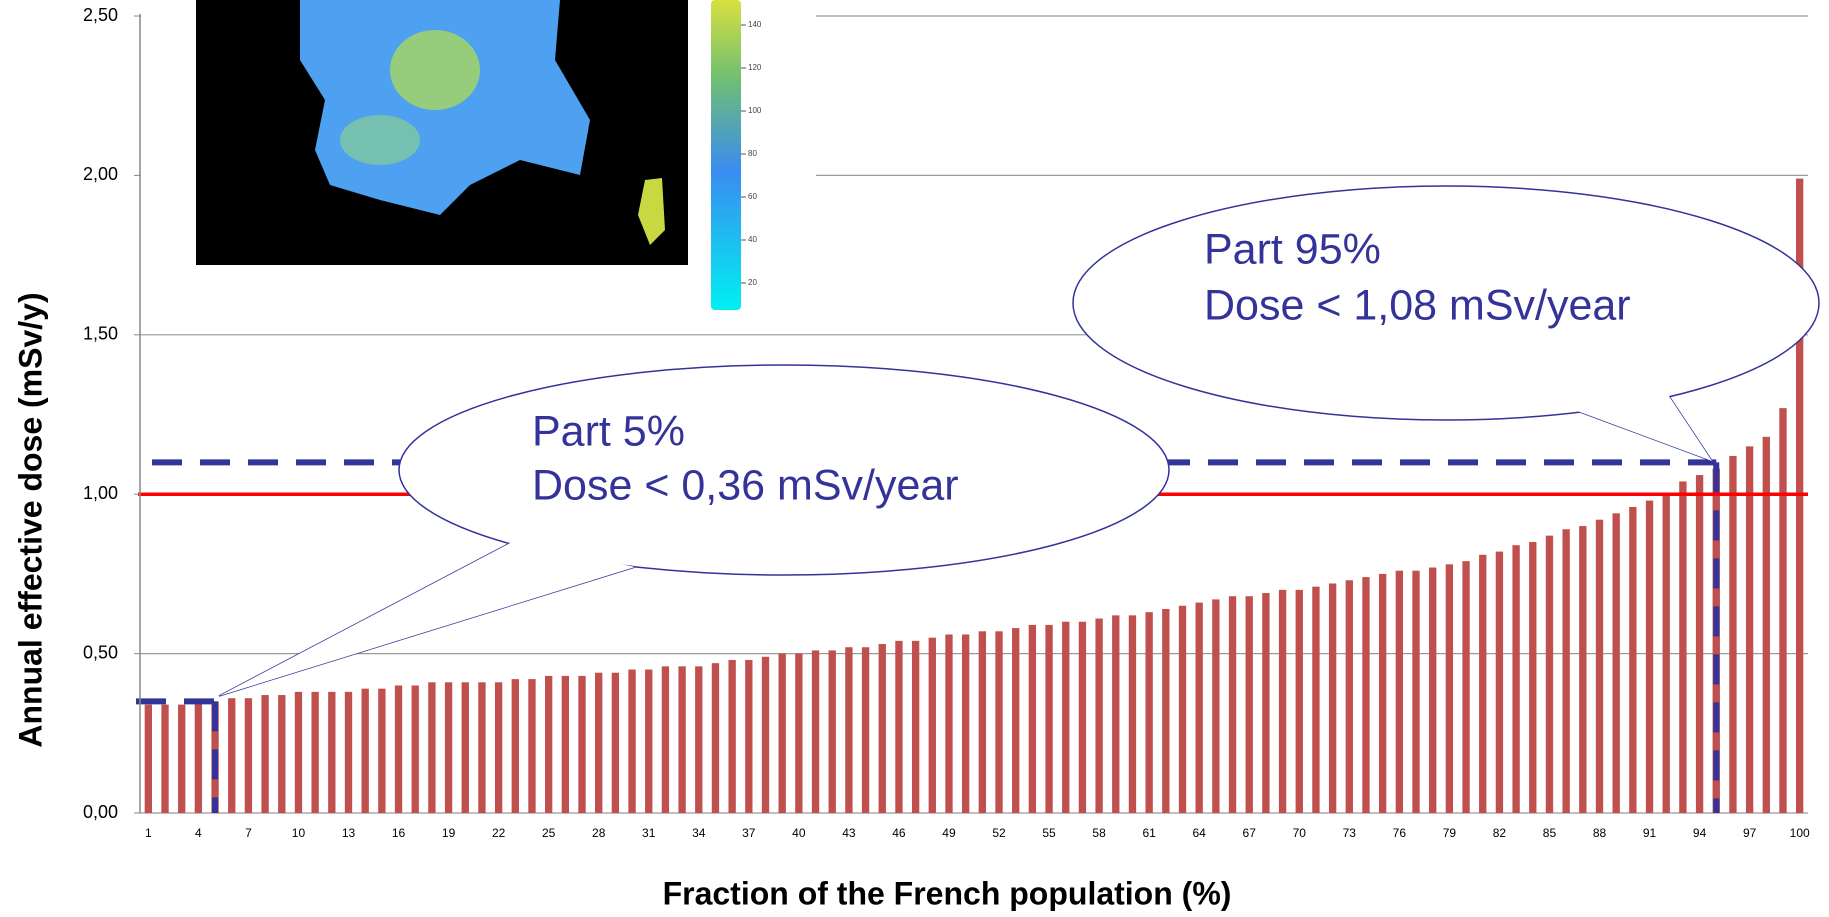  I want to click on callout-text: Part 95%, so click(1292, 249).